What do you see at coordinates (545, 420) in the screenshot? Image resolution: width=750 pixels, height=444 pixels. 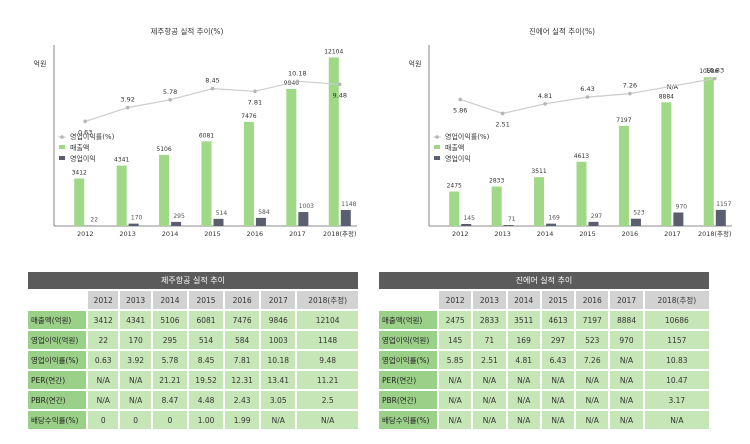 I see `table-row: 배당수익률(%) N/A N/A N/A N/A N/A N/A N/A` at bounding box center [545, 420].